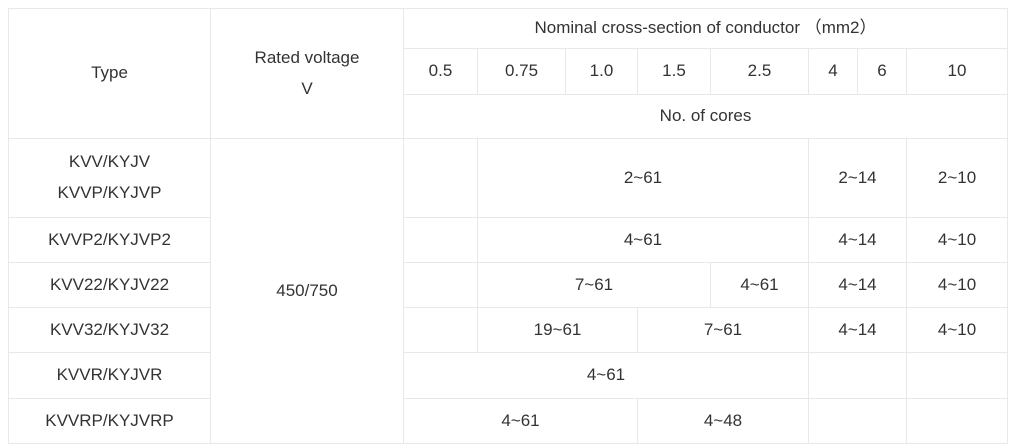  Describe the element at coordinates (307, 88) in the screenshot. I see `header-rated-voltage-unit: V` at that location.